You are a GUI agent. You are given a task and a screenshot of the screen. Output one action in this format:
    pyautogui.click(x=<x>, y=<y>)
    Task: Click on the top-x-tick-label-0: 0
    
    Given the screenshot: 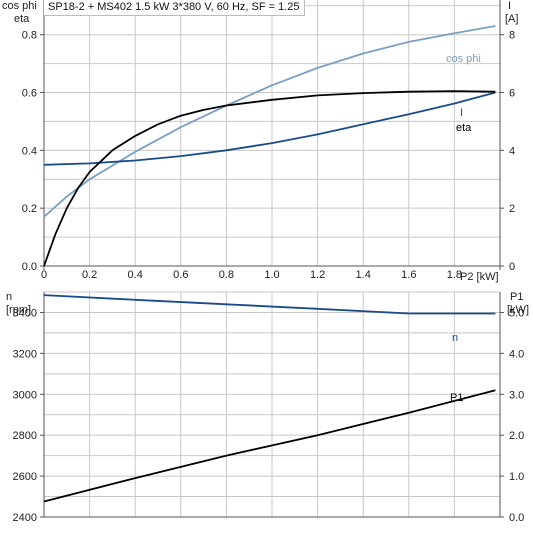 What is the action you would take?
    pyautogui.click(x=44, y=275)
    